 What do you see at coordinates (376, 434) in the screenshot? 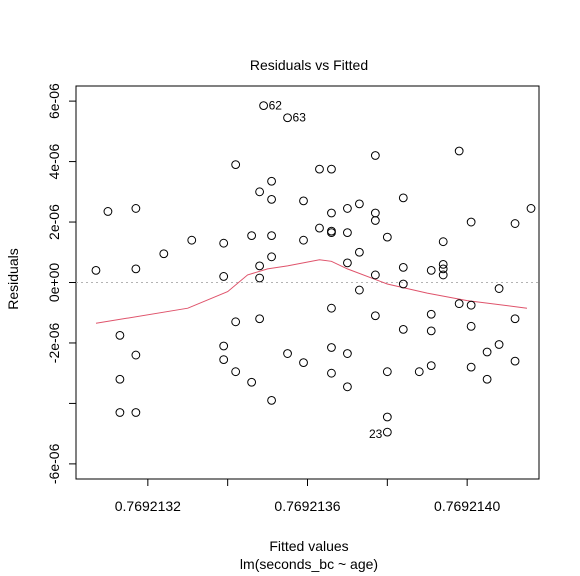
I see `outlier-label: 23` at bounding box center [376, 434].